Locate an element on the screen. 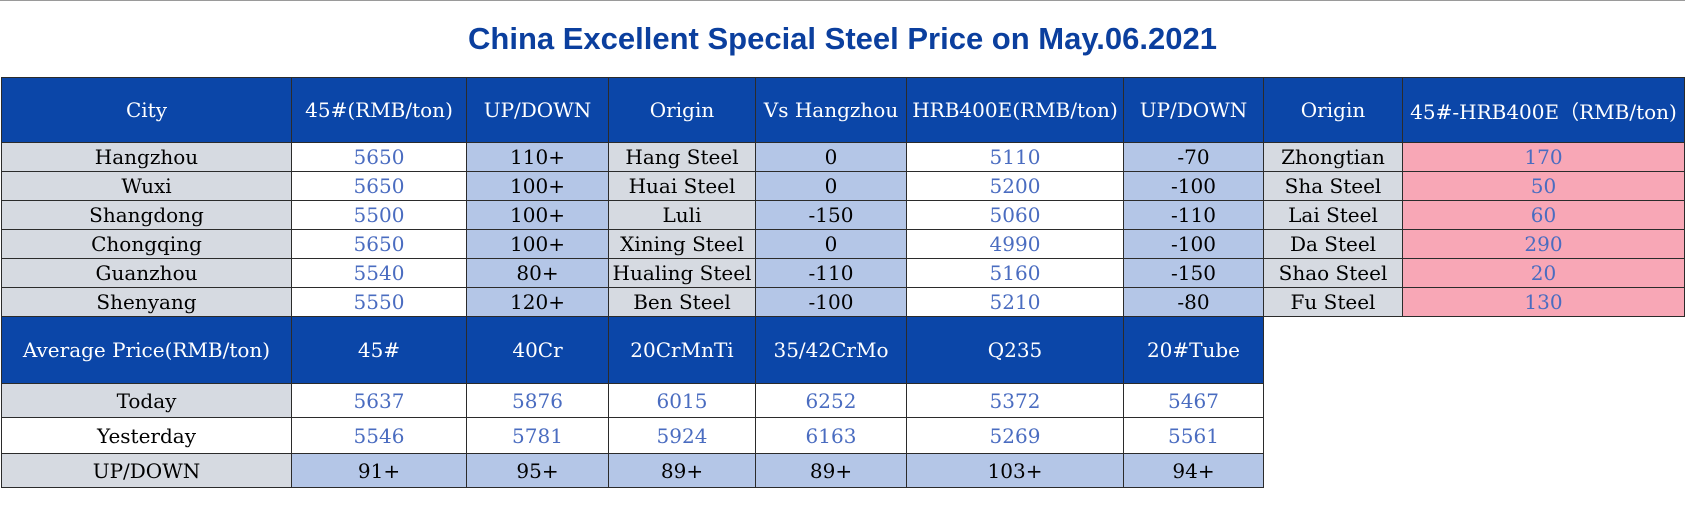 This screenshot has width=1685, height=514. header-updown-45: UP/DOWN is located at coordinates (537, 110).